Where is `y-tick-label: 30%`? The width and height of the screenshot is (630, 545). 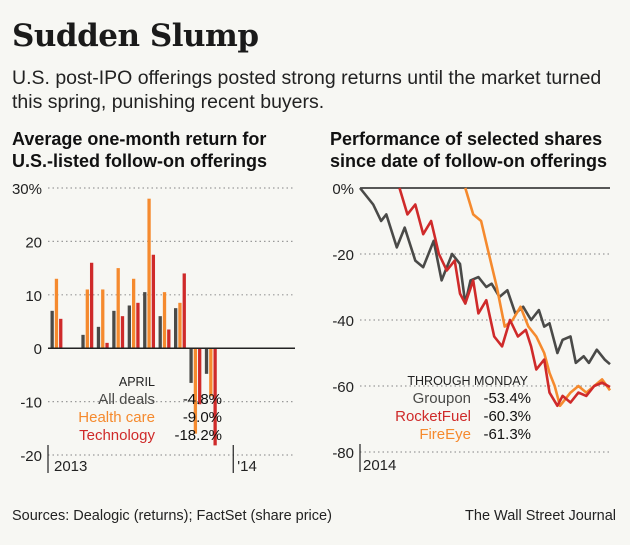
y-tick-label: 30% is located at coordinates (27, 189).